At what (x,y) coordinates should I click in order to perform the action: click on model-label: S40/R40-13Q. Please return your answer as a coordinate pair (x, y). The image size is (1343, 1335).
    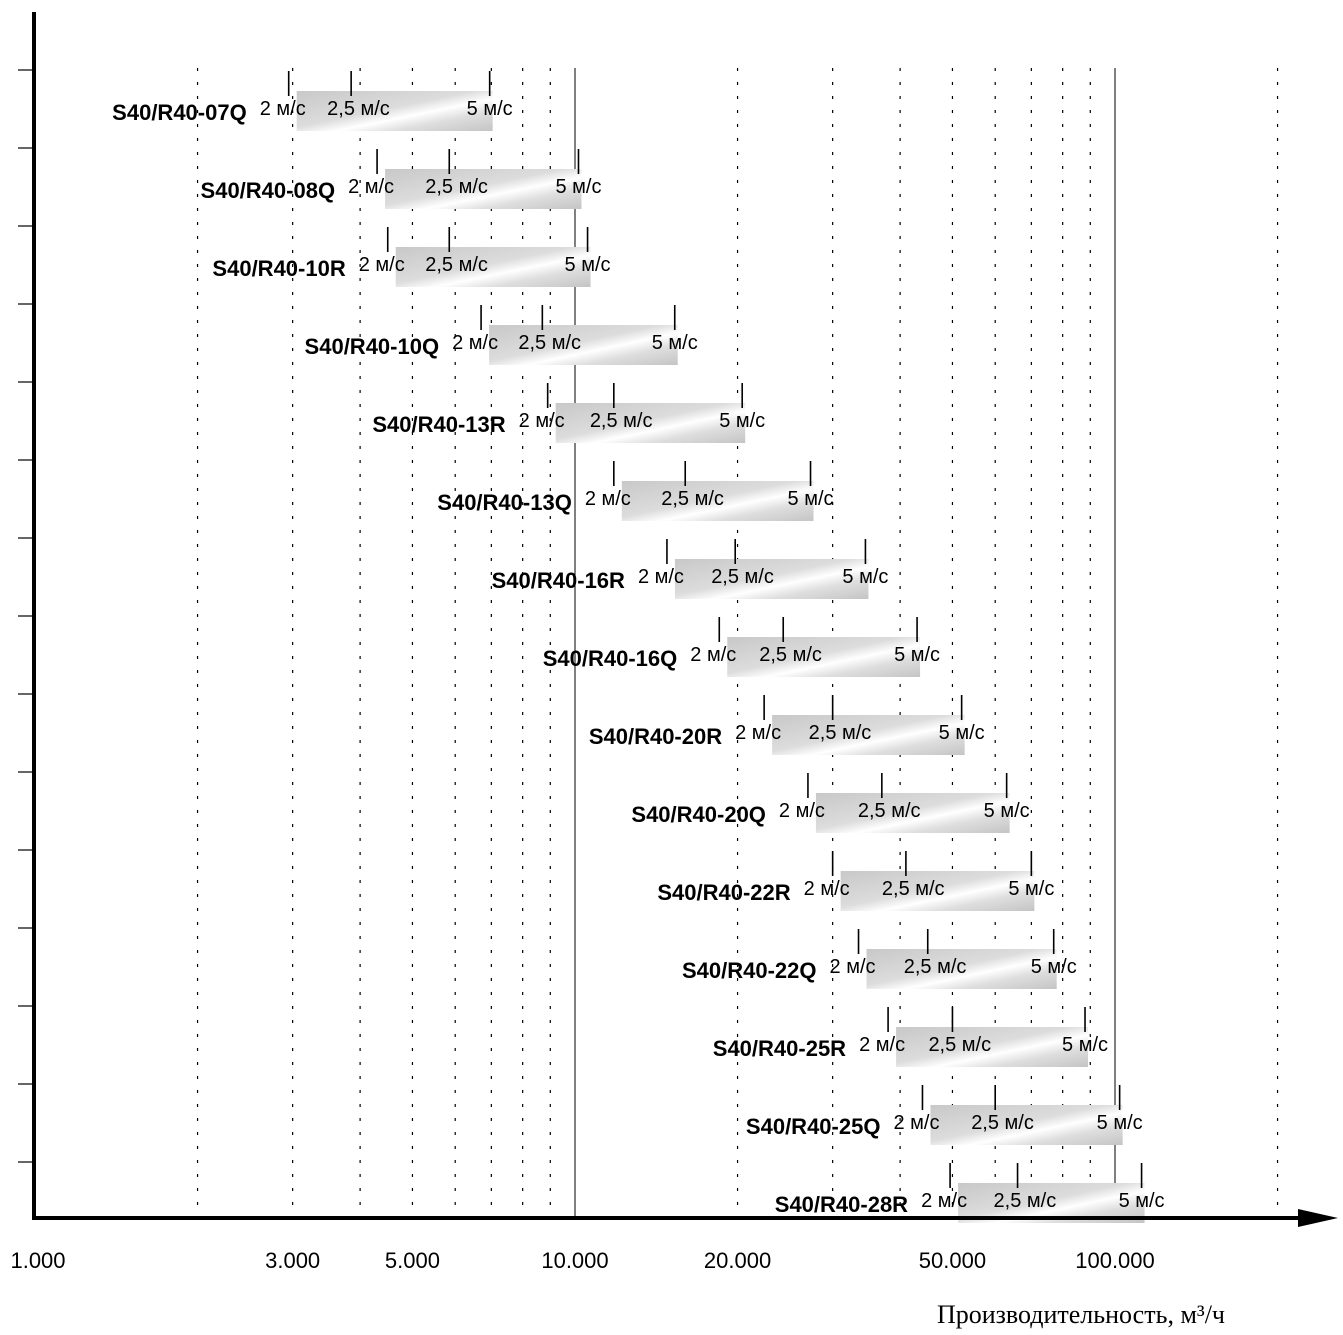
    Looking at the image, I should click on (504, 502).